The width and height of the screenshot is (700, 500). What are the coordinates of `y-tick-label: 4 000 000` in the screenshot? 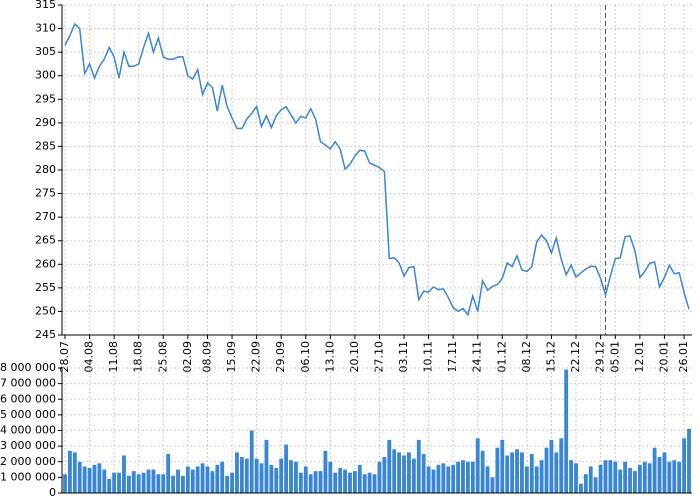 It's located at (28, 430).